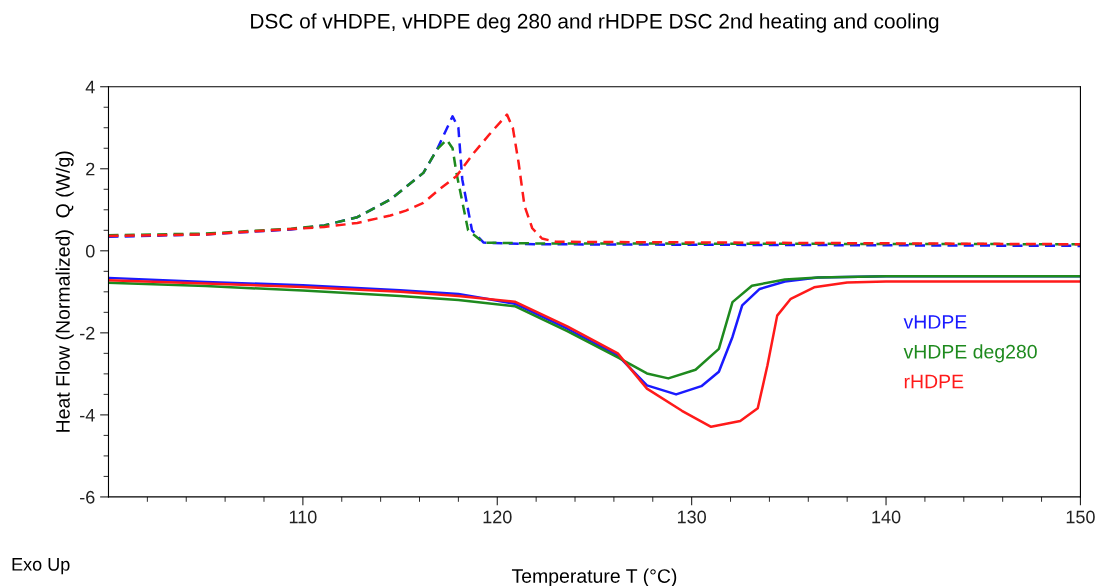 The width and height of the screenshot is (1107, 586). Describe the element at coordinates (90, 169) in the screenshot. I see `y-tick-label: 2` at that location.